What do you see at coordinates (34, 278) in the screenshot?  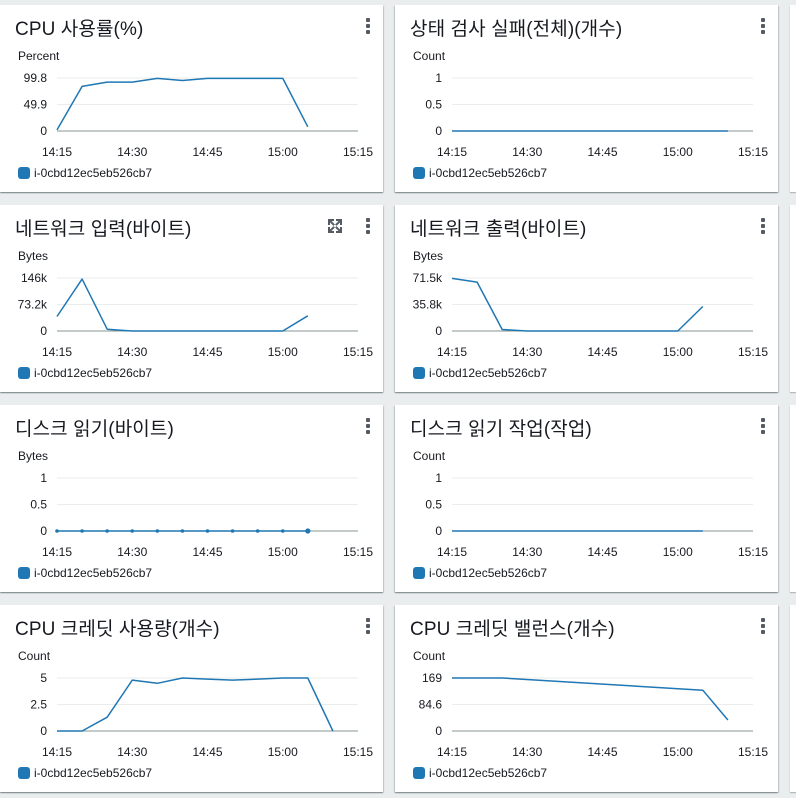 I see `y-tick-label: 146k` at bounding box center [34, 278].